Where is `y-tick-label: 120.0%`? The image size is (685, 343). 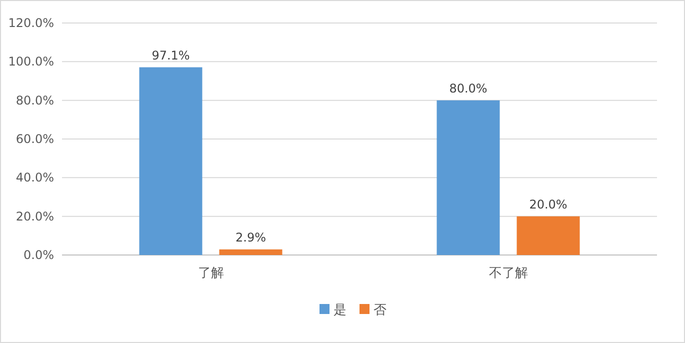
y-tick-label: 120.0% is located at coordinates (31, 23).